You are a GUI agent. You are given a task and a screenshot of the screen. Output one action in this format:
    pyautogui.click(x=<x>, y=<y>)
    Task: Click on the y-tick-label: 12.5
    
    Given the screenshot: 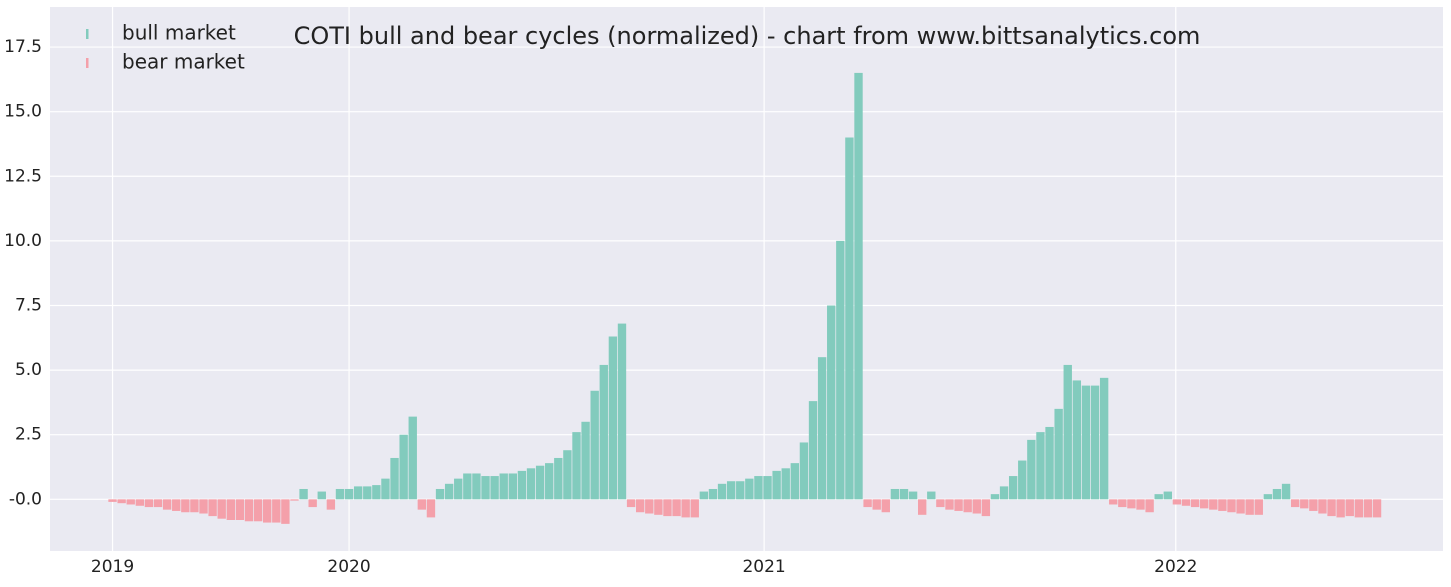 What is the action you would take?
    pyautogui.click(x=23, y=176)
    